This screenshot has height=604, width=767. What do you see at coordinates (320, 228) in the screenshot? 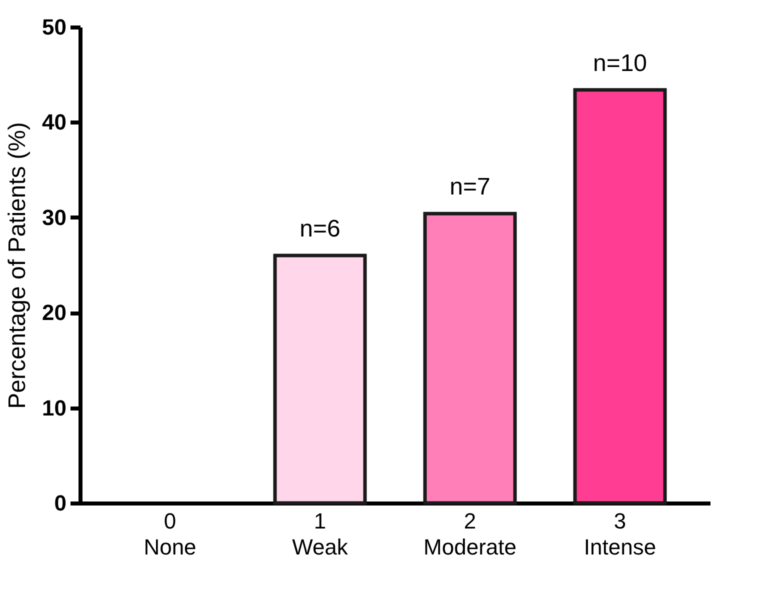
I see `annotation: n=6` at bounding box center [320, 228].